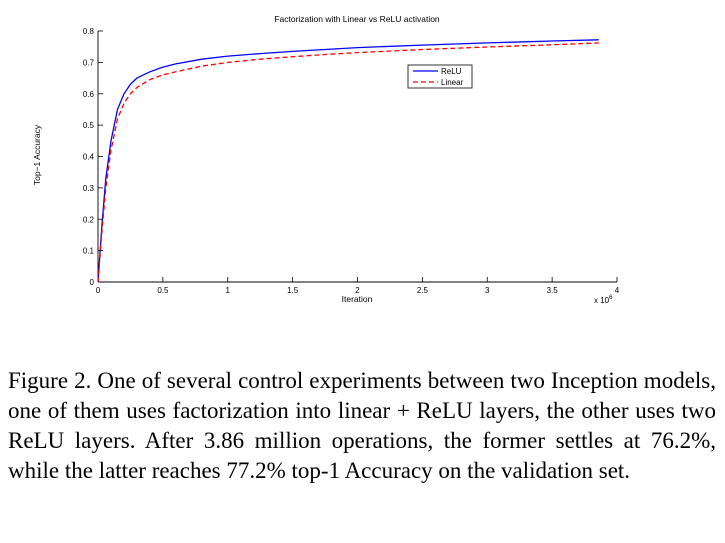  I want to click on y-tick-label: 0.8, so click(89, 31).